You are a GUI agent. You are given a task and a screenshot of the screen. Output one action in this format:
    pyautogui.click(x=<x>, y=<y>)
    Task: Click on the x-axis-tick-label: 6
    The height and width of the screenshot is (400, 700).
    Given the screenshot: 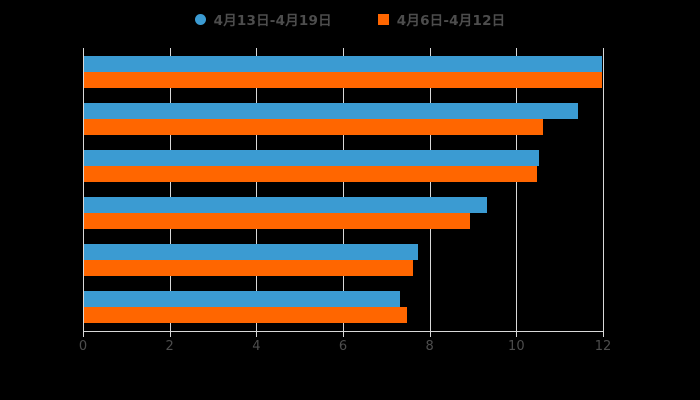 What is the action you would take?
    pyautogui.click(x=343, y=346)
    